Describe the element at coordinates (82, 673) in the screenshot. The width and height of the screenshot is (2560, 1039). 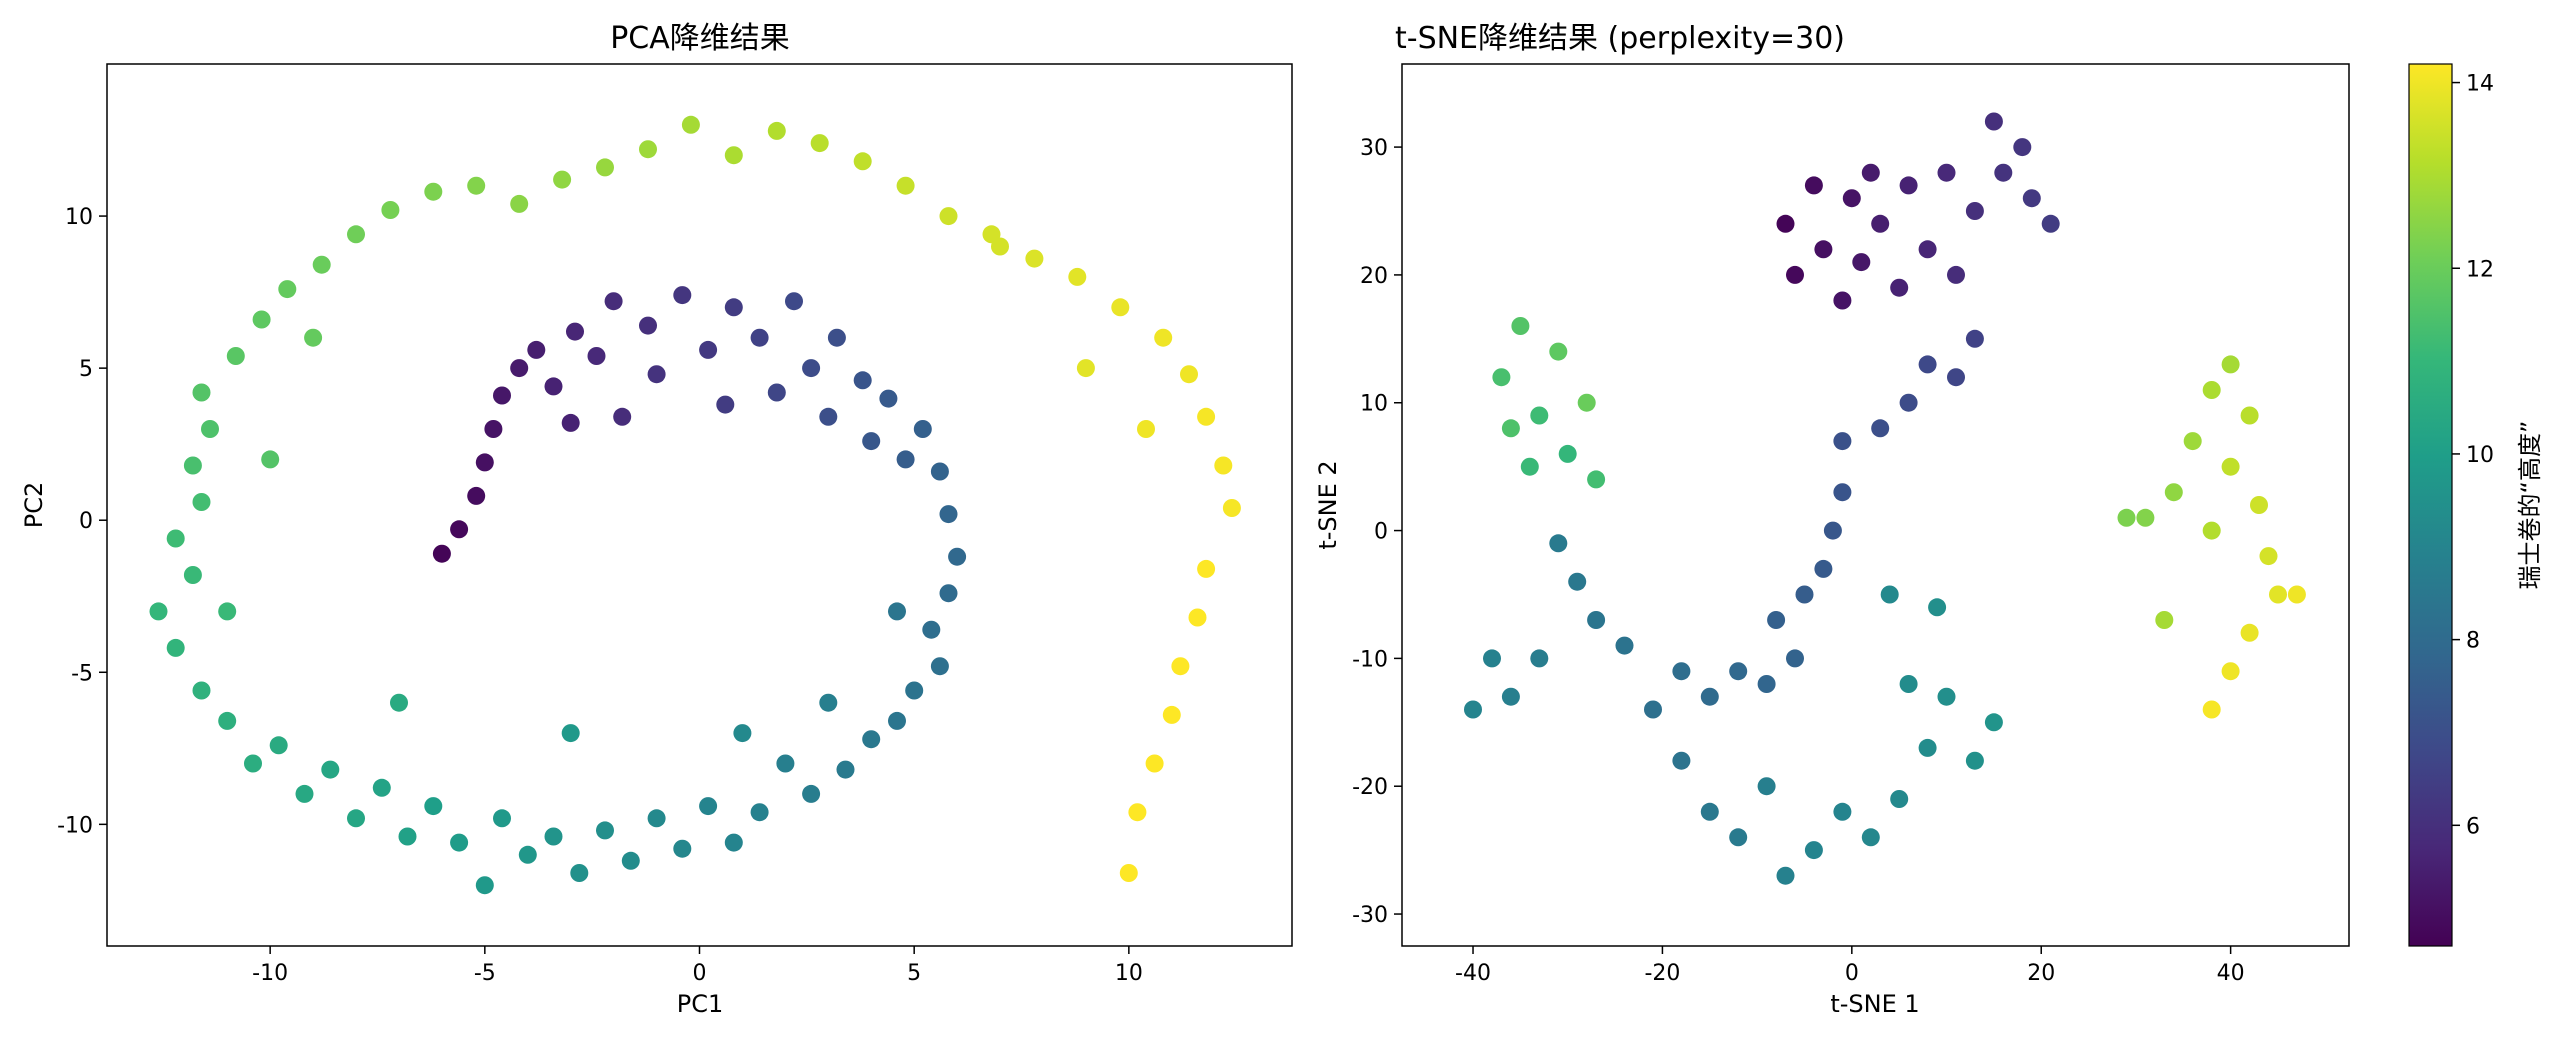
I see `pca-ytick-label: -5` at that location.